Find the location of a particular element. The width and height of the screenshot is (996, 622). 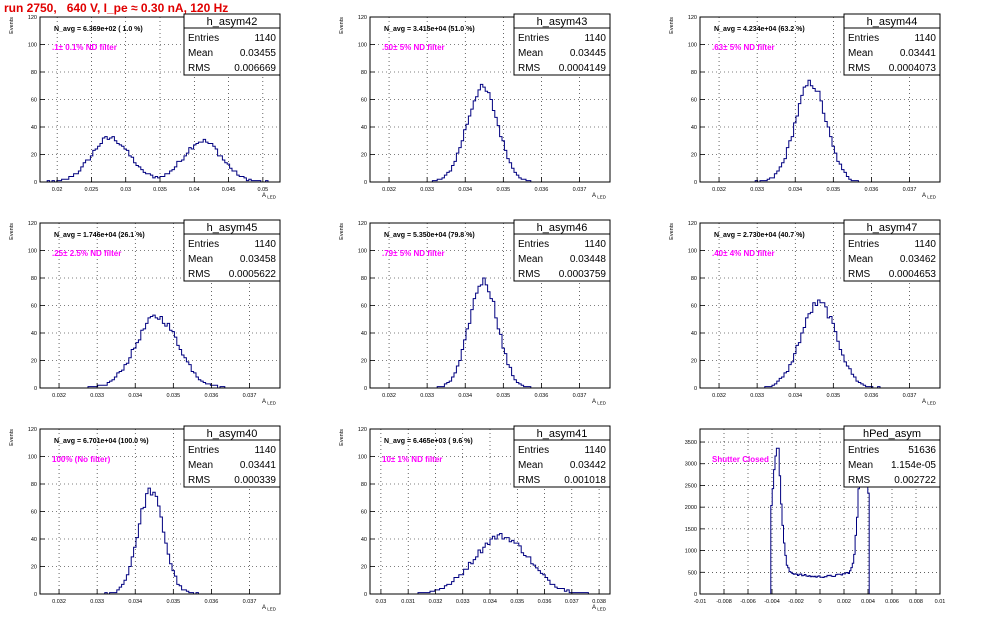

stat-value: 51636 is located at coordinates (922, 450).